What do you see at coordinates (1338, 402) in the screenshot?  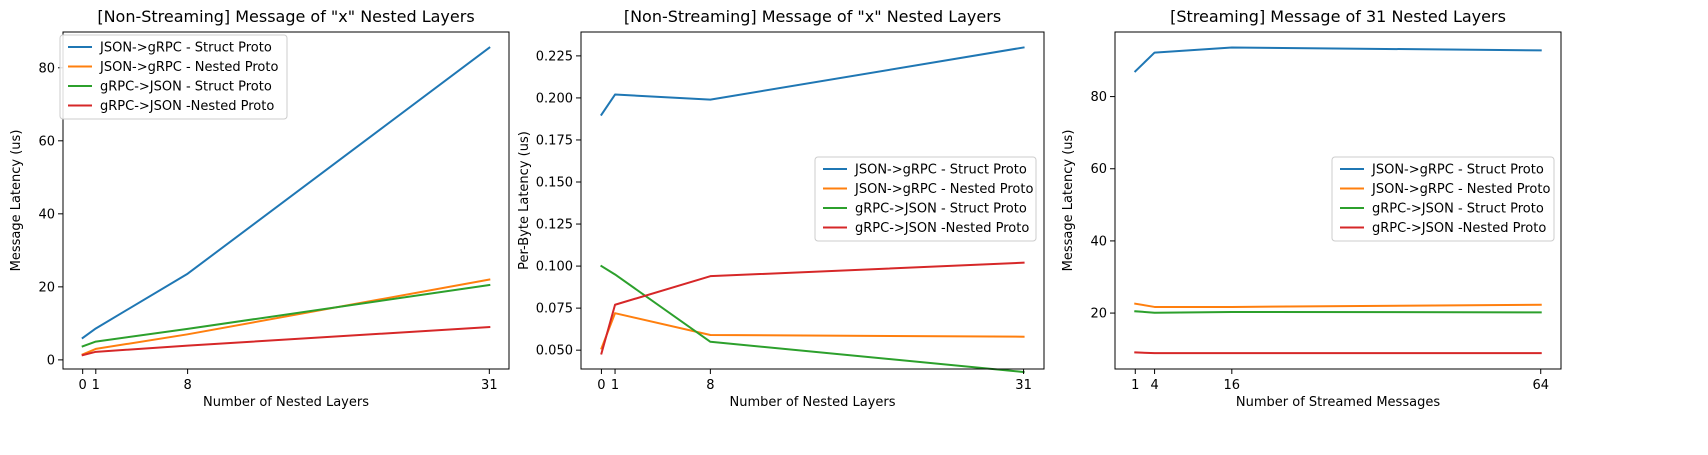 I see `x-axis-label: Number of Streamed Messages` at bounding box center [1338, 402].